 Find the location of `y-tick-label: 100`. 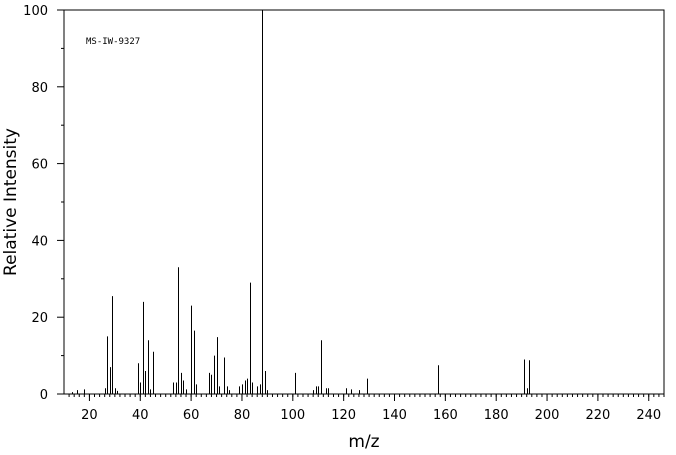

y-tick-label: 100 is located at coordinates (35, 11).